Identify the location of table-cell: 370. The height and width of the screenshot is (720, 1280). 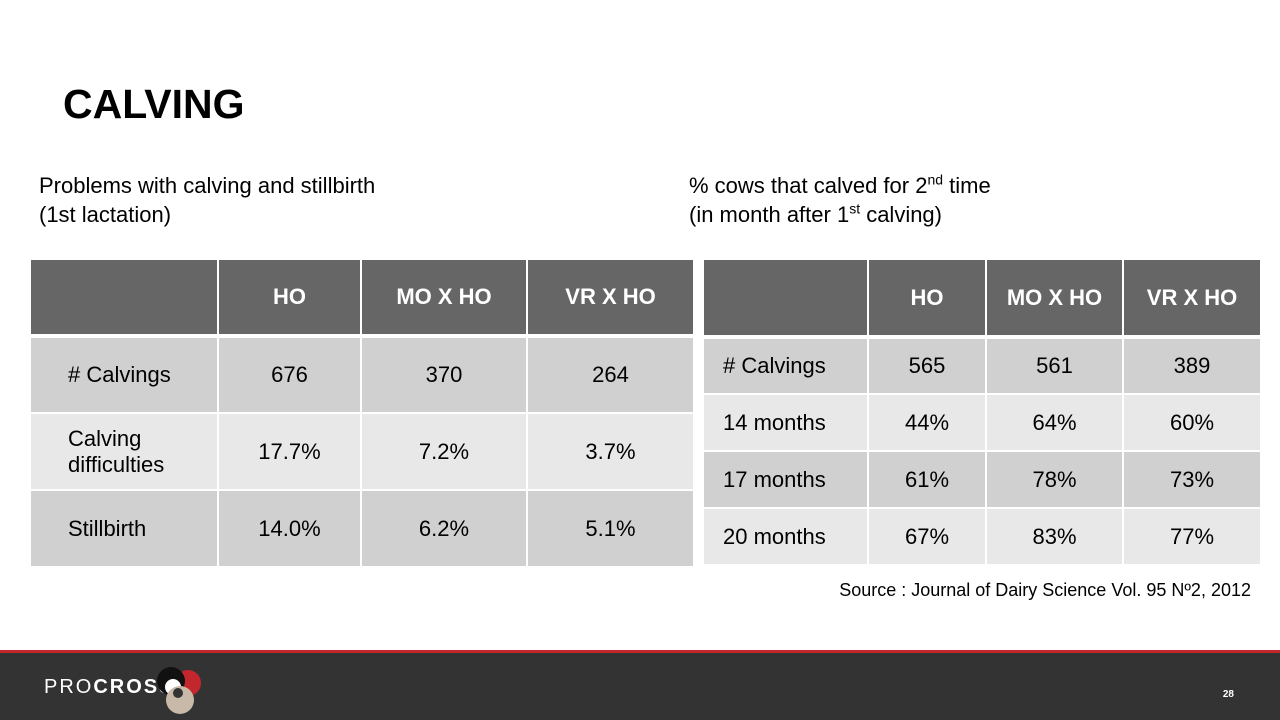
(444, 374).